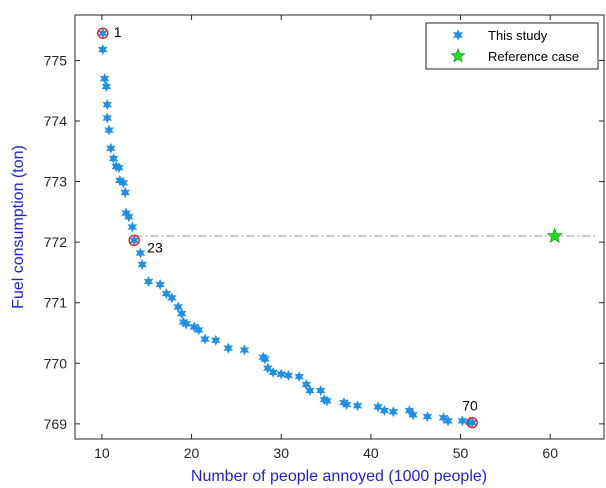 This screenshot has height=488, width=606. What do you see at coordinates (281, 453) in the screenshot?
I see `x-tick-label: 30` at bounding box center [281, 453].